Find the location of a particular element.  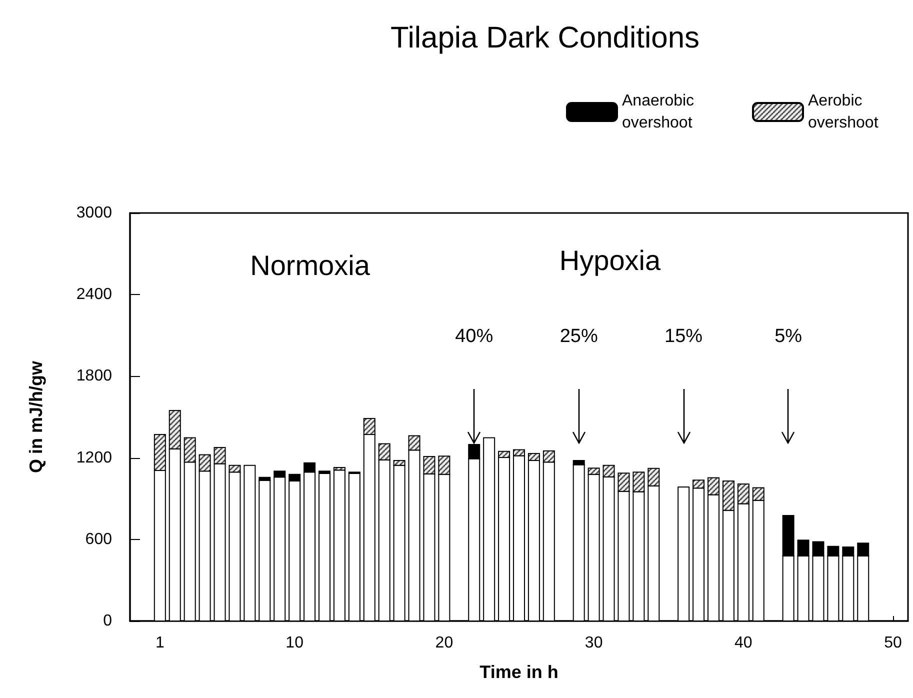

annotation: Normoxia is located at coordinates (310, 266).